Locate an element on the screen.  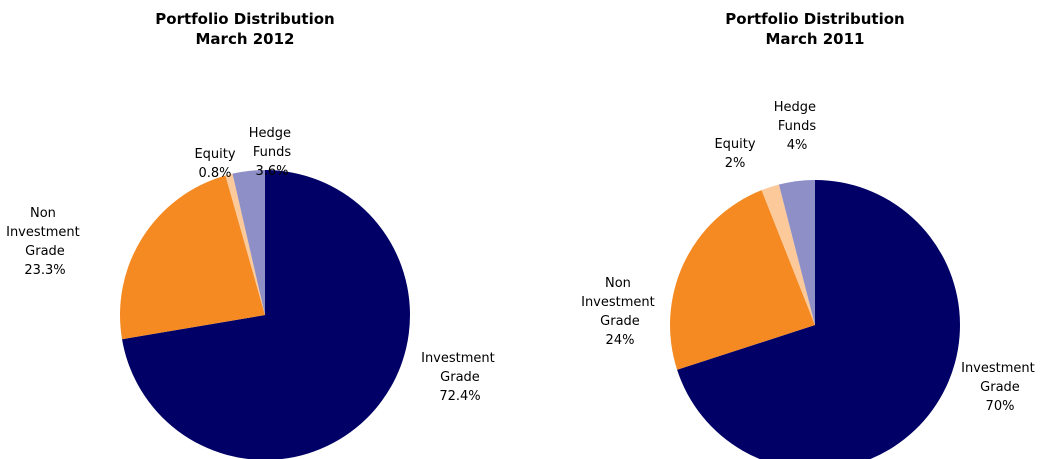
slice-value-label: 0.8% is located at coordinates (214, 173).